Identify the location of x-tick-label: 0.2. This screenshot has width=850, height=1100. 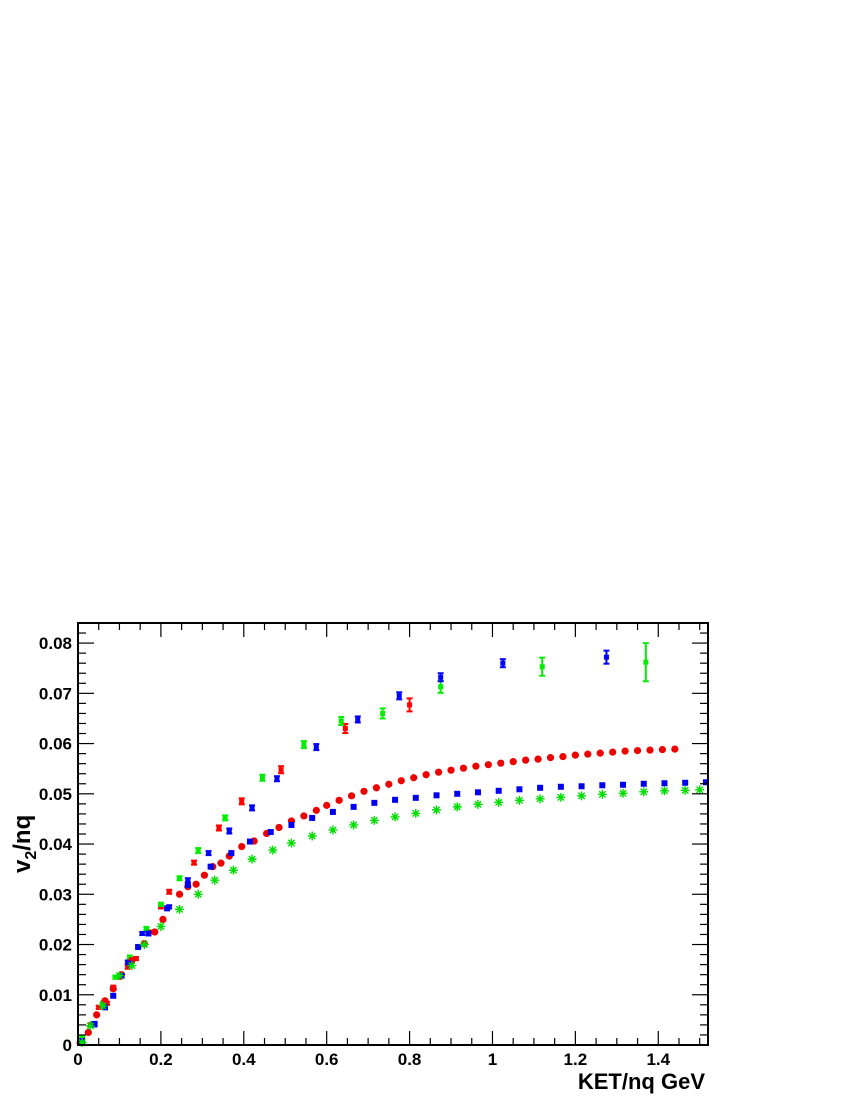
(161, 1059).